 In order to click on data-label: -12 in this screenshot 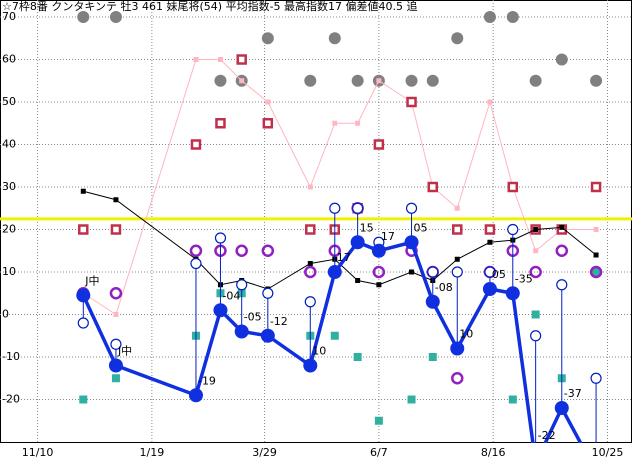, I will do `click(279, 321)`.